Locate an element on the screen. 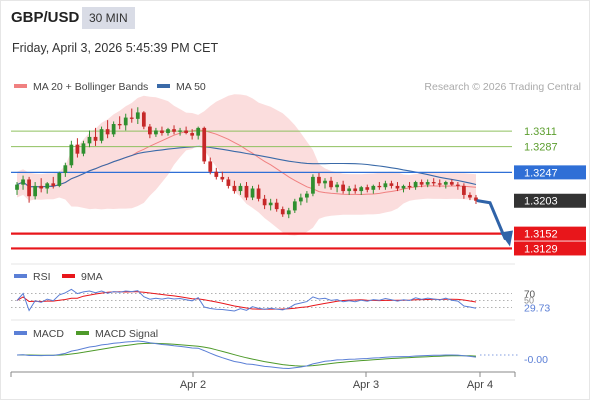 The width and height of the screenshot is (590, 400). macd-line is located at coordinates (246, 355).